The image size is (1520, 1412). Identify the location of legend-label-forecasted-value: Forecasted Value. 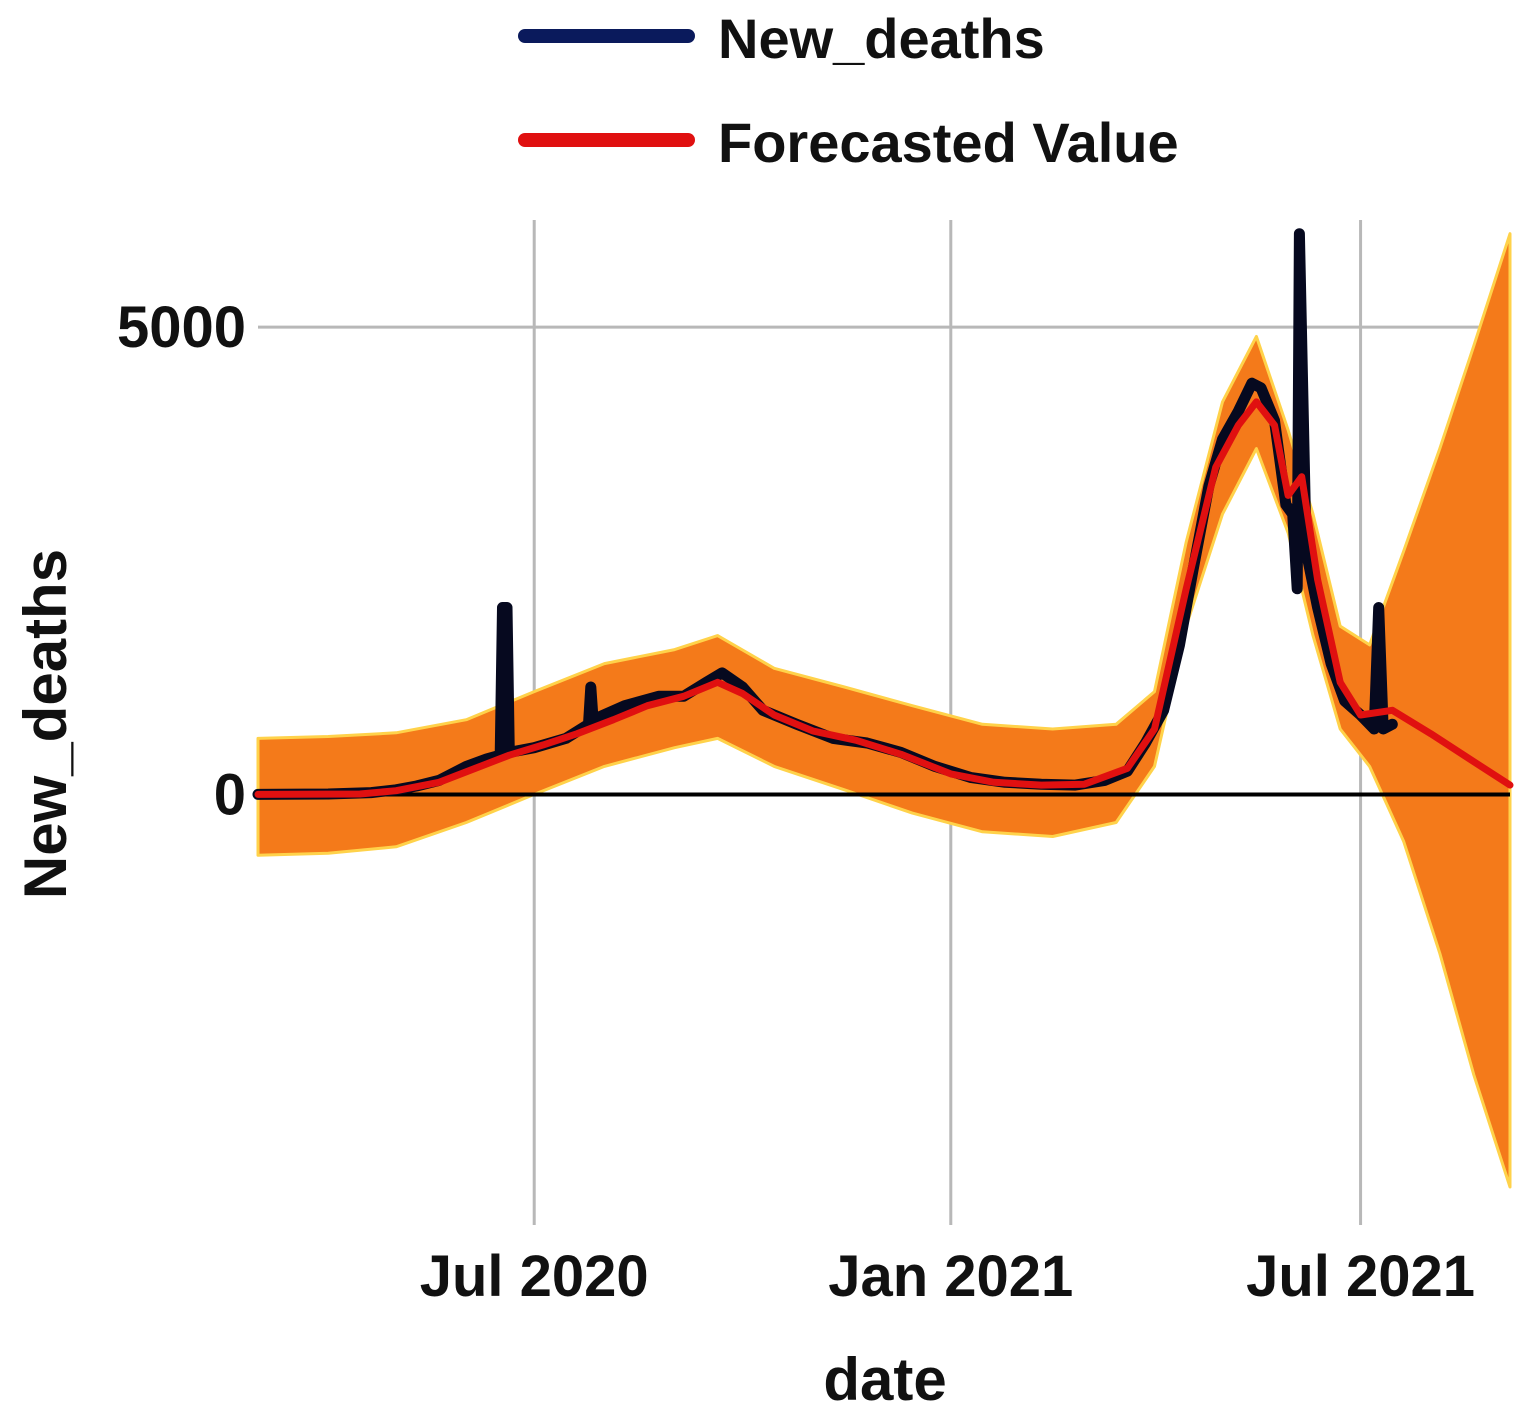
(948, 142).